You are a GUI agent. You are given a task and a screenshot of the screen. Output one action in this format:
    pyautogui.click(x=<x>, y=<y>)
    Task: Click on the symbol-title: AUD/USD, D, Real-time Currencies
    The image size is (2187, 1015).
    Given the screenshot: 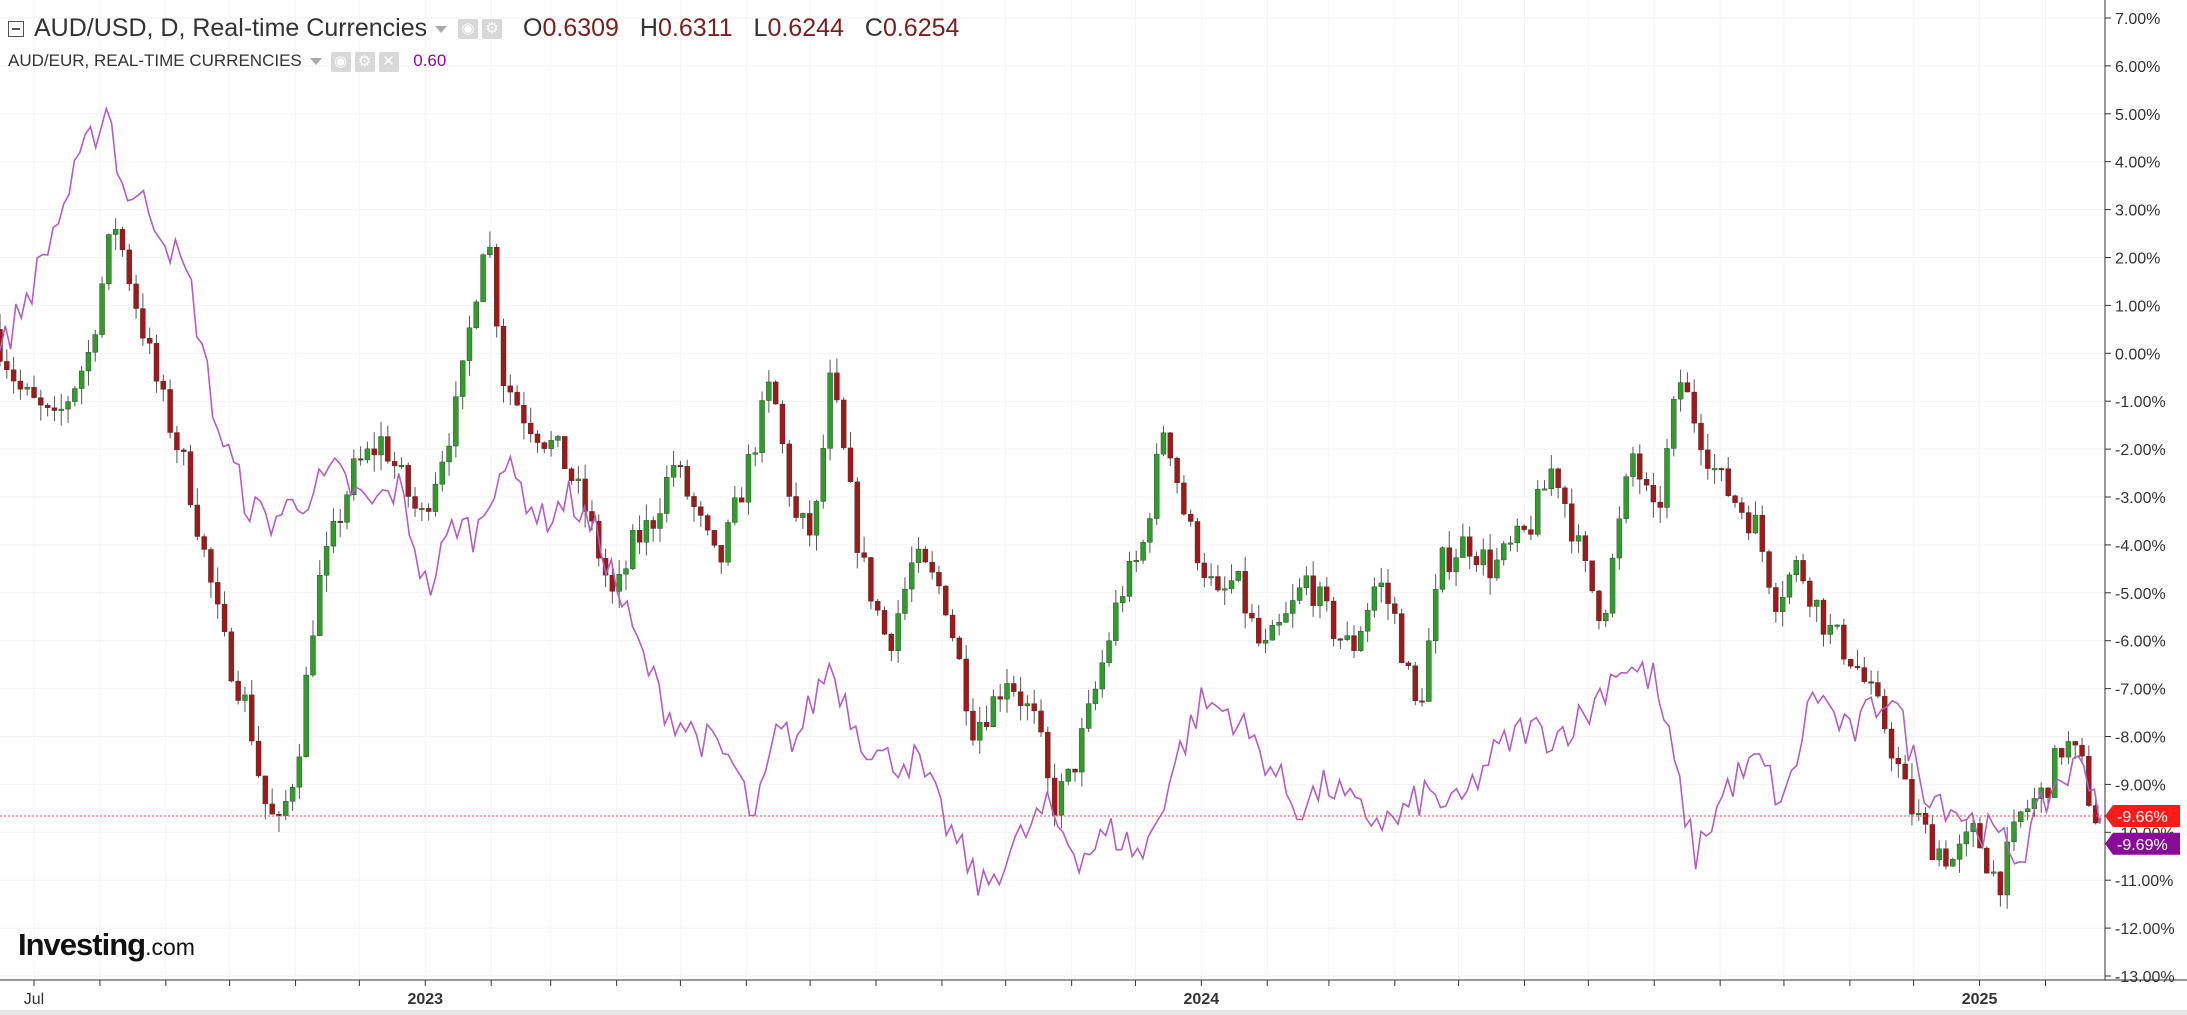 What is the action you would take?
    pyautogui.click(x=231, y=28)
    